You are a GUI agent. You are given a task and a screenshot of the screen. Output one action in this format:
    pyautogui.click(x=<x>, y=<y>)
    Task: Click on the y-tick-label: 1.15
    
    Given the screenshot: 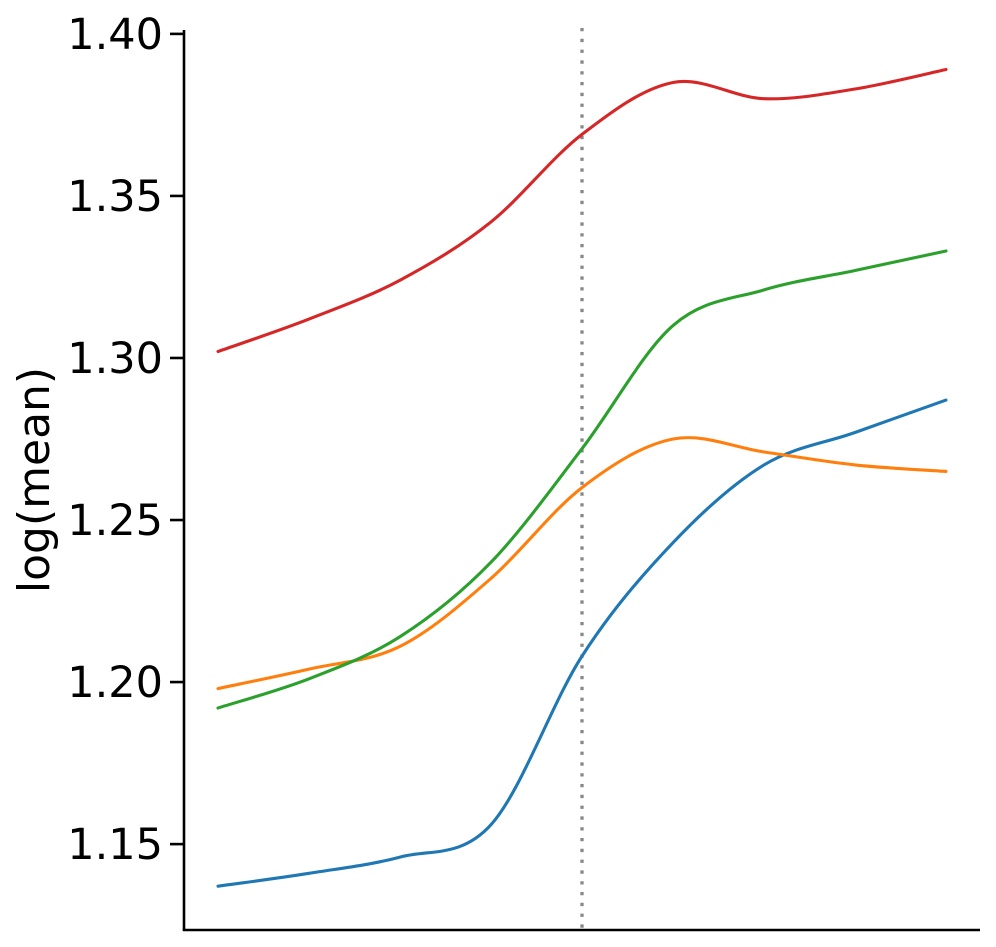 What is the action you would take?
    pyautogui.click(x=115, y=845)
    